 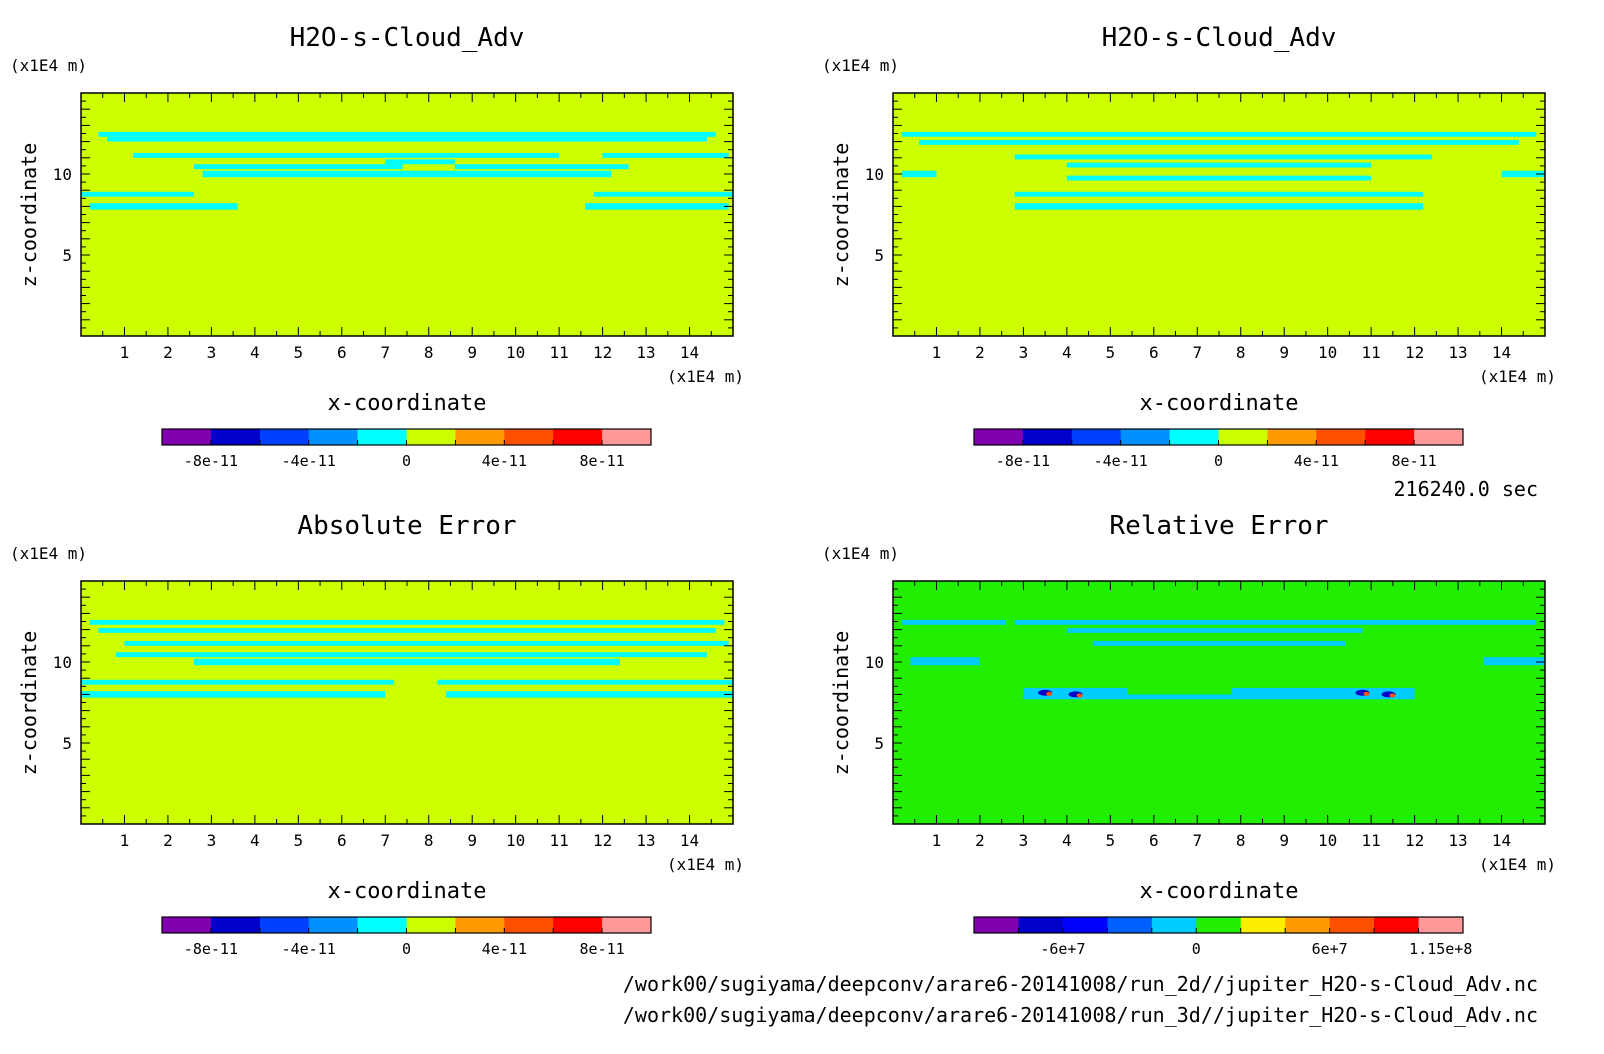 I want to click on colorbar-label: 0, so click(x=406, y=949).